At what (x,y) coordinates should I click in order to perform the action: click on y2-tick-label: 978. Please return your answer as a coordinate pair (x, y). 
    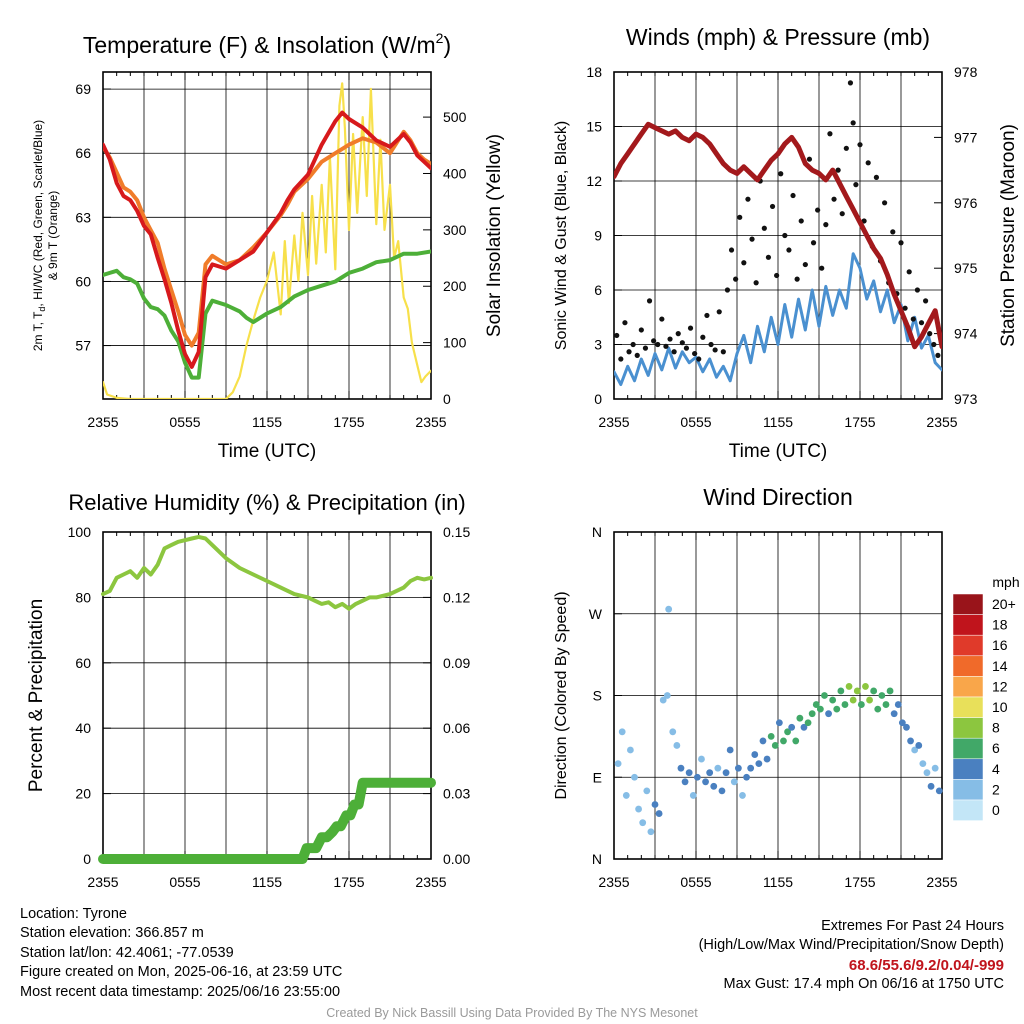
    Looking at the image, I should click on (966, 72).